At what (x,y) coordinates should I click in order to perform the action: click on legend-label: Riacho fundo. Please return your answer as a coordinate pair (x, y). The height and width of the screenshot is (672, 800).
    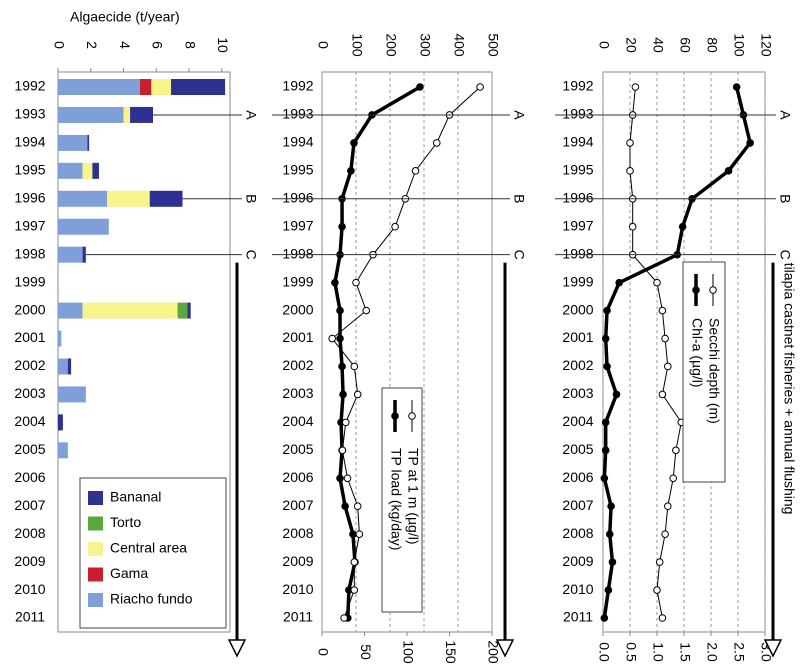
    Looking at the image, I should click on (151, 599).